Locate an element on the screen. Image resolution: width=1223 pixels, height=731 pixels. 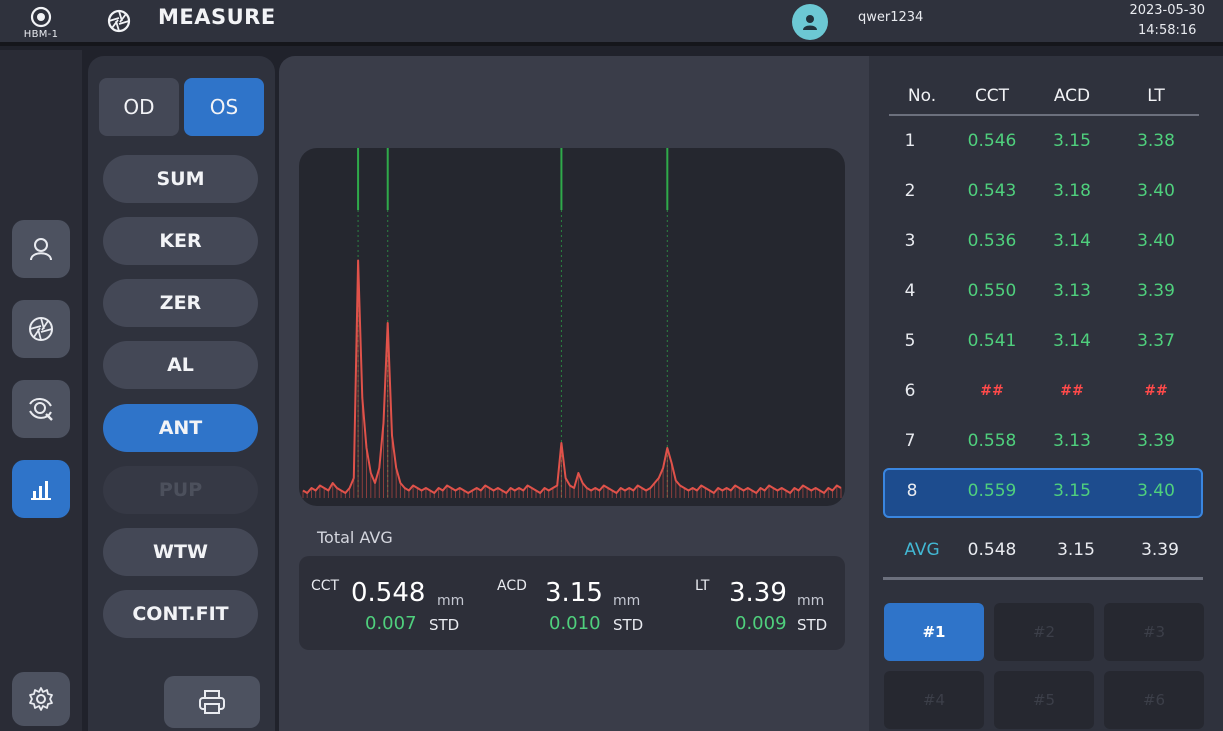
row-no: 5 is located at coordinates (910, 341).